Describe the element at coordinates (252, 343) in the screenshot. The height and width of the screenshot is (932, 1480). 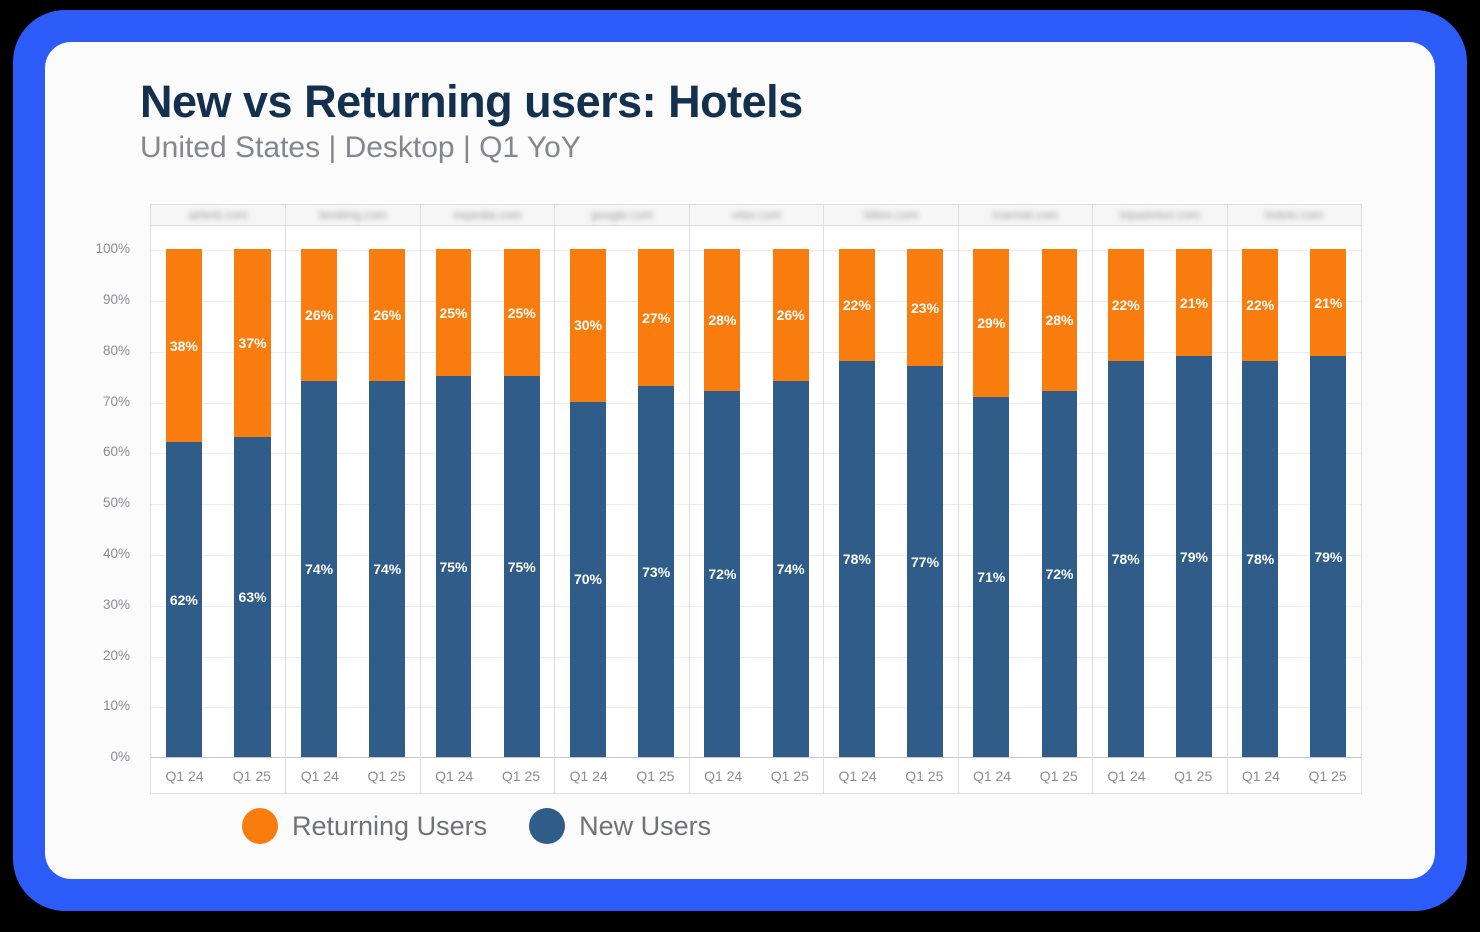
I see `returning-users-segment: 37%` at that location.